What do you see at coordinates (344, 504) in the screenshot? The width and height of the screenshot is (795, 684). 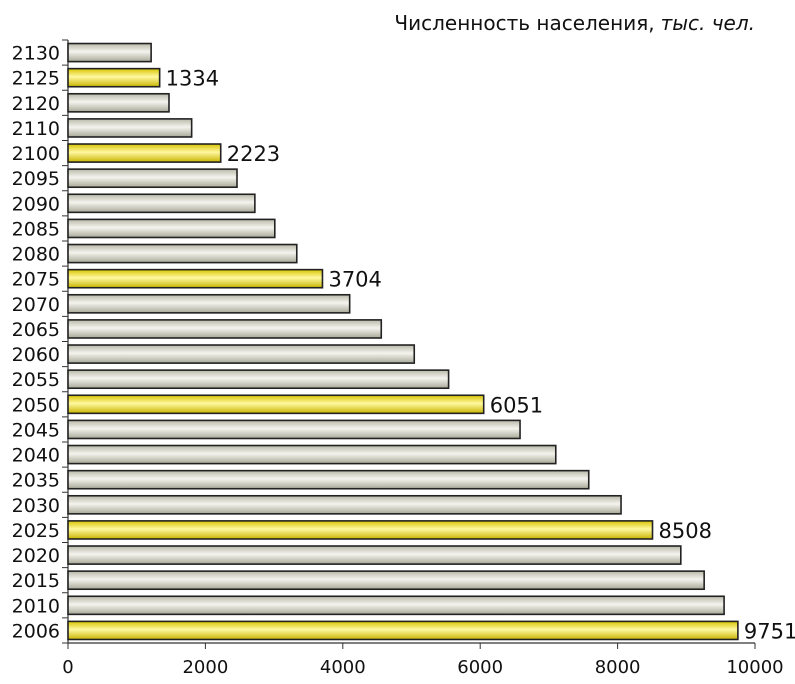 I see `bar-2030` at bounding box center [344, 504].